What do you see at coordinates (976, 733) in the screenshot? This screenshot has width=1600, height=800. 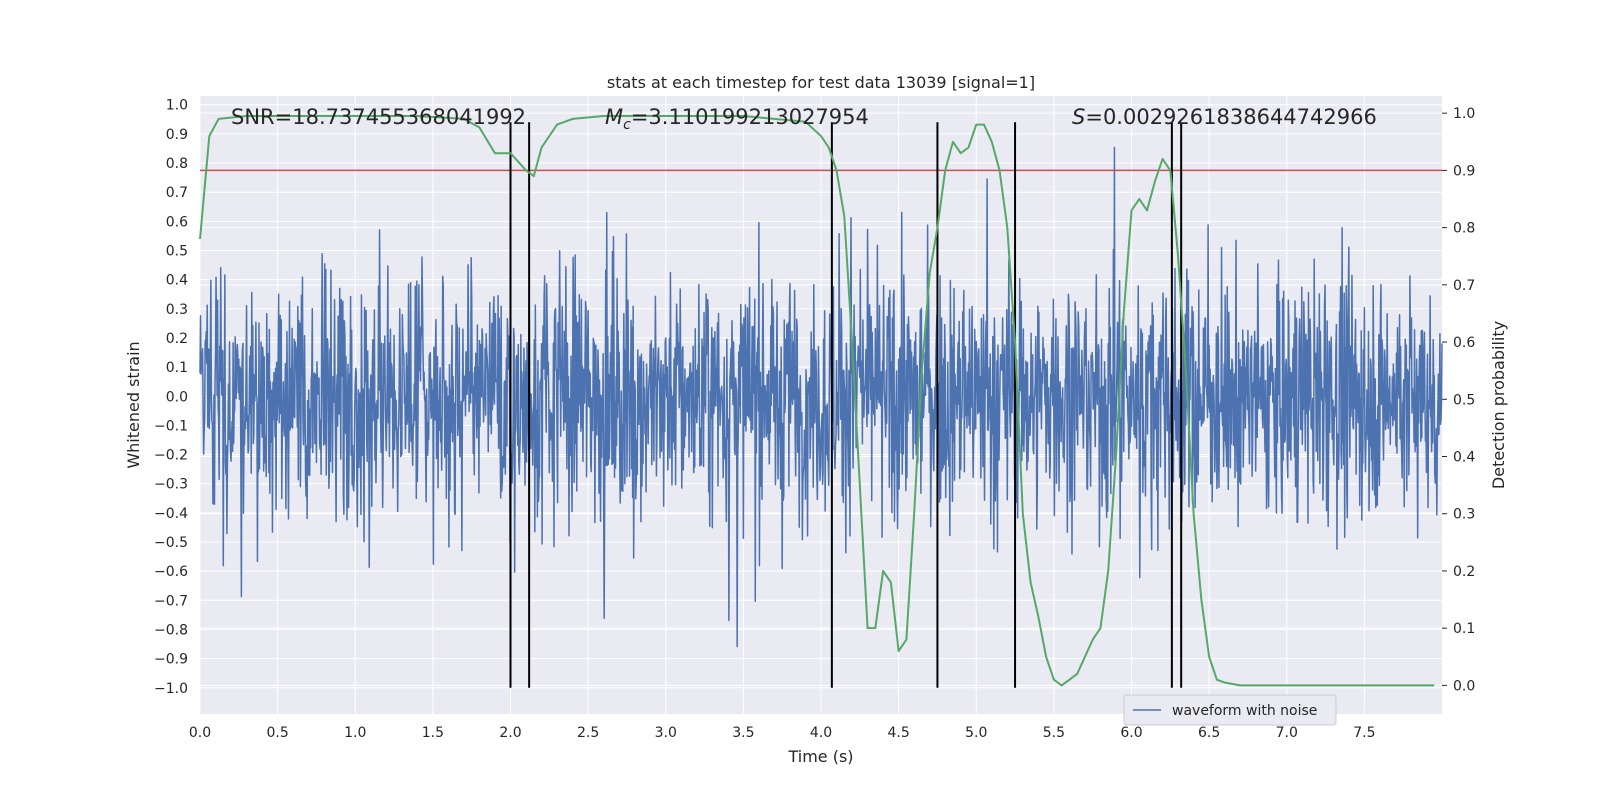 I see `x-tick-label: 5.0` at bounding box center [976, 733].